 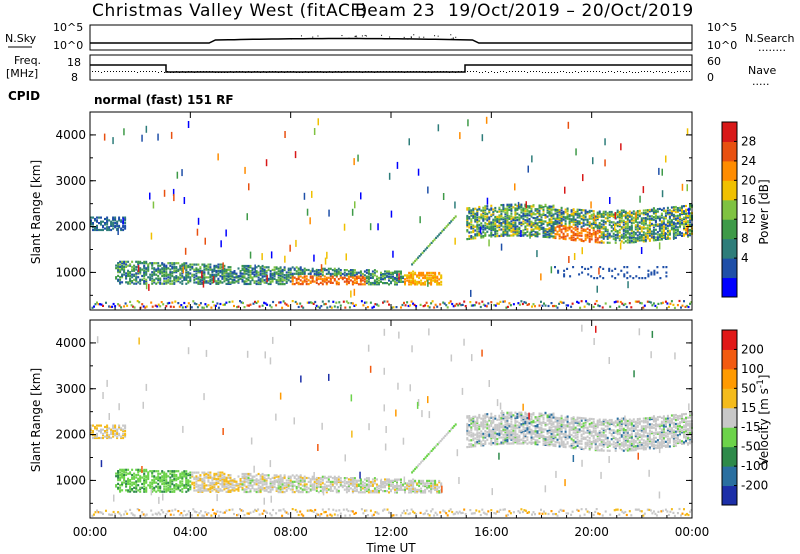 I want to click on nsearch-series, so click(x=373, y=37).